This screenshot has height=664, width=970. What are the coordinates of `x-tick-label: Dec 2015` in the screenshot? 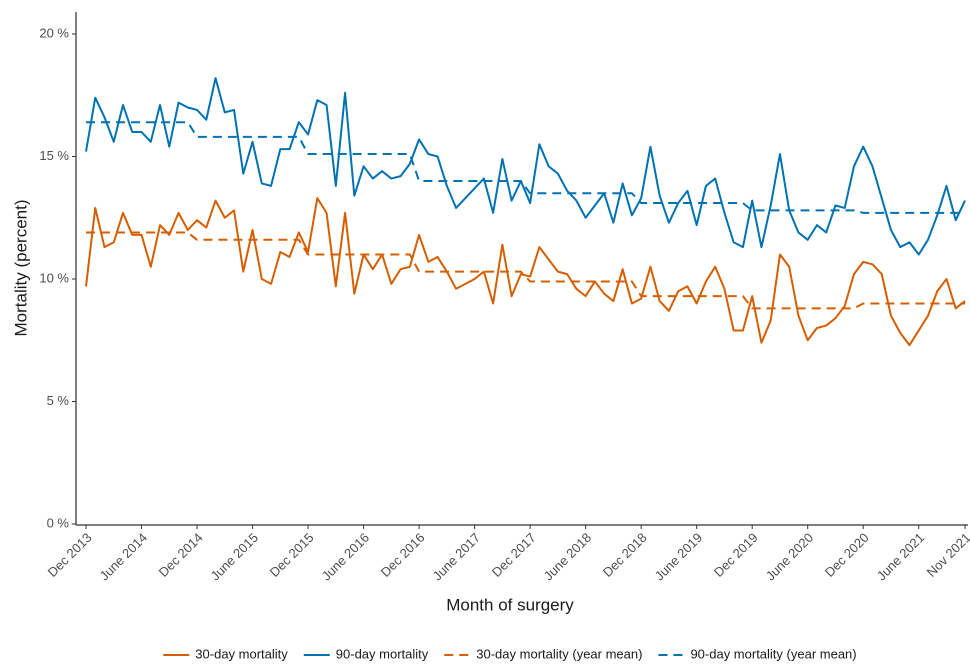 It's located at (292, 555).